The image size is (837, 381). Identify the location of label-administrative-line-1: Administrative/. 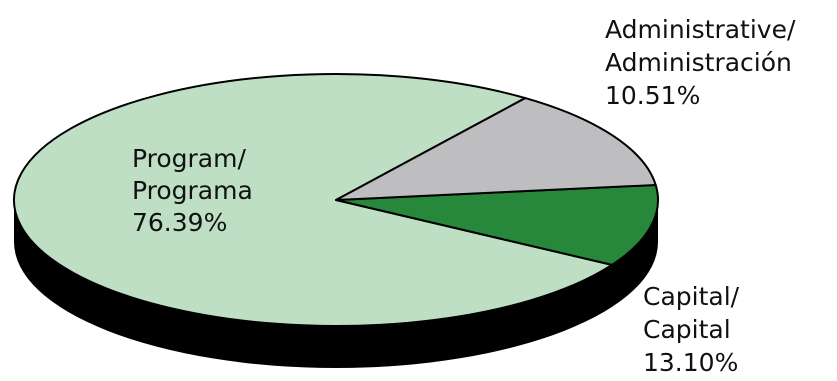
(700, 29).